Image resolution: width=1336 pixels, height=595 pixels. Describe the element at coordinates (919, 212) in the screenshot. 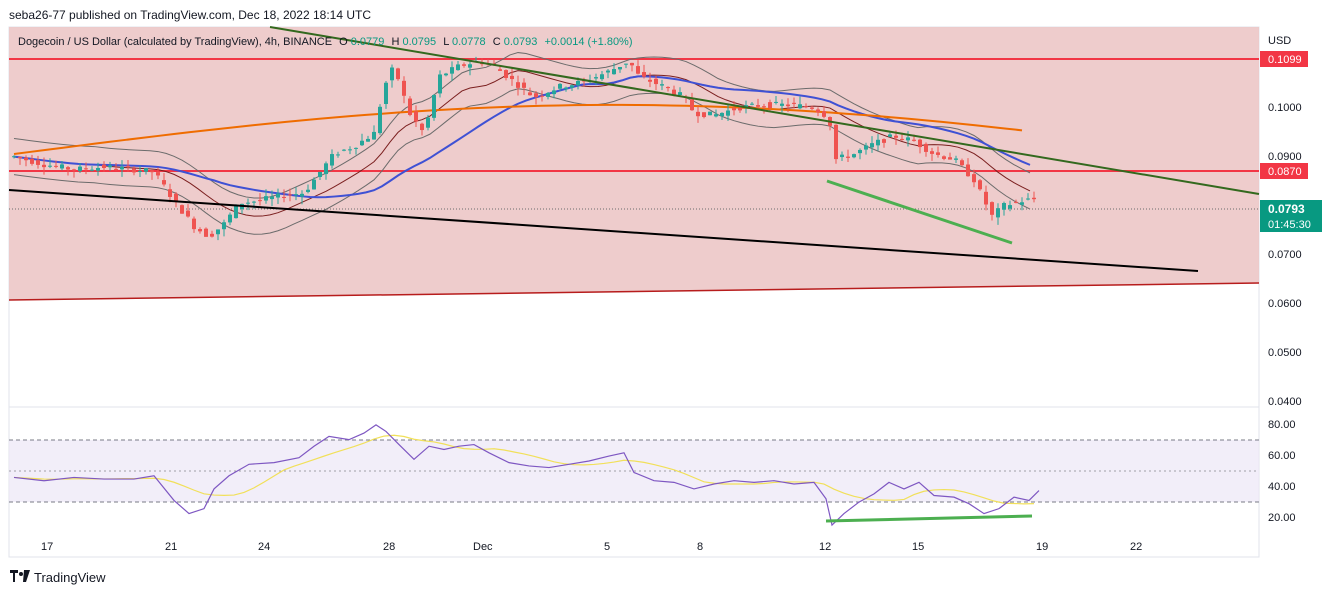

I see `bearish-channel-line-green` at that location.